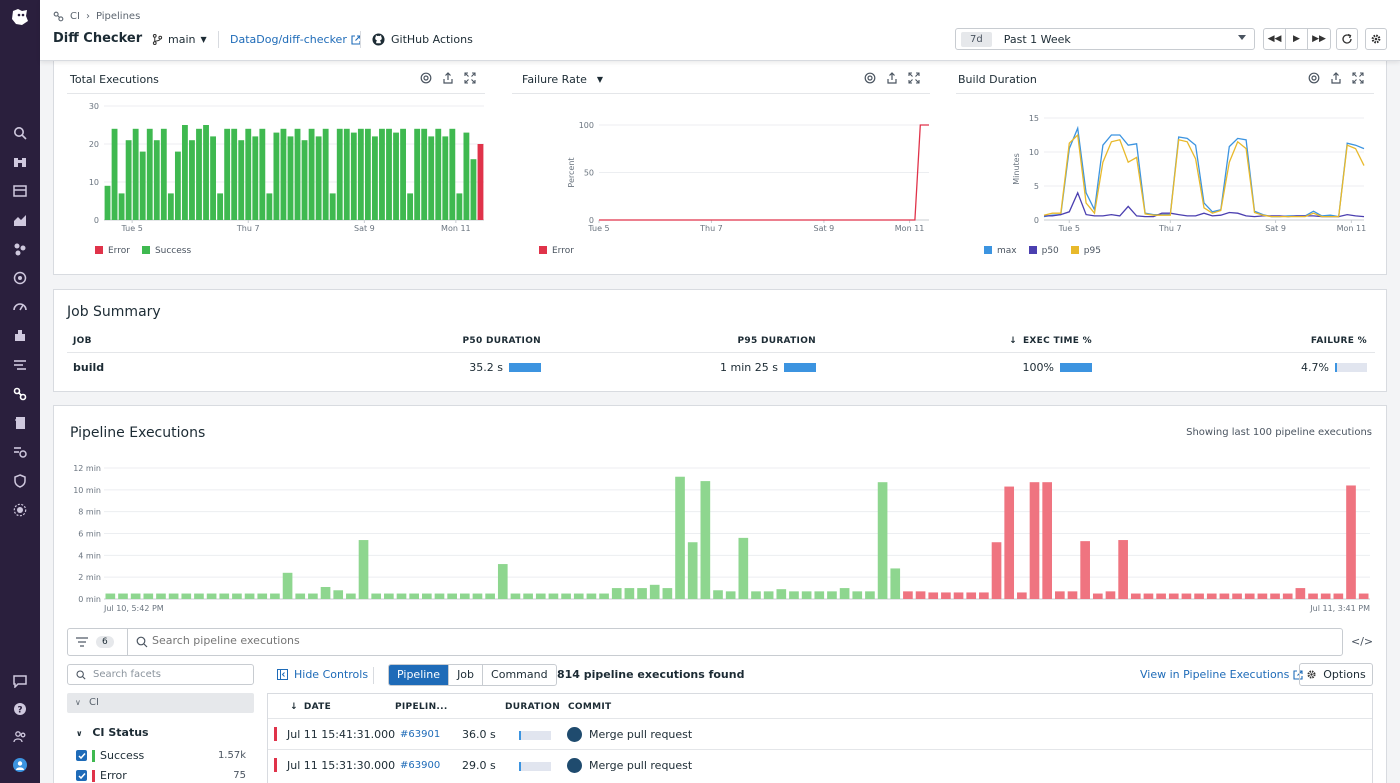 The height and width of the screenshot is (783, 1400). I want to click on breadcrumb-ci: CI, so click(75, 16).